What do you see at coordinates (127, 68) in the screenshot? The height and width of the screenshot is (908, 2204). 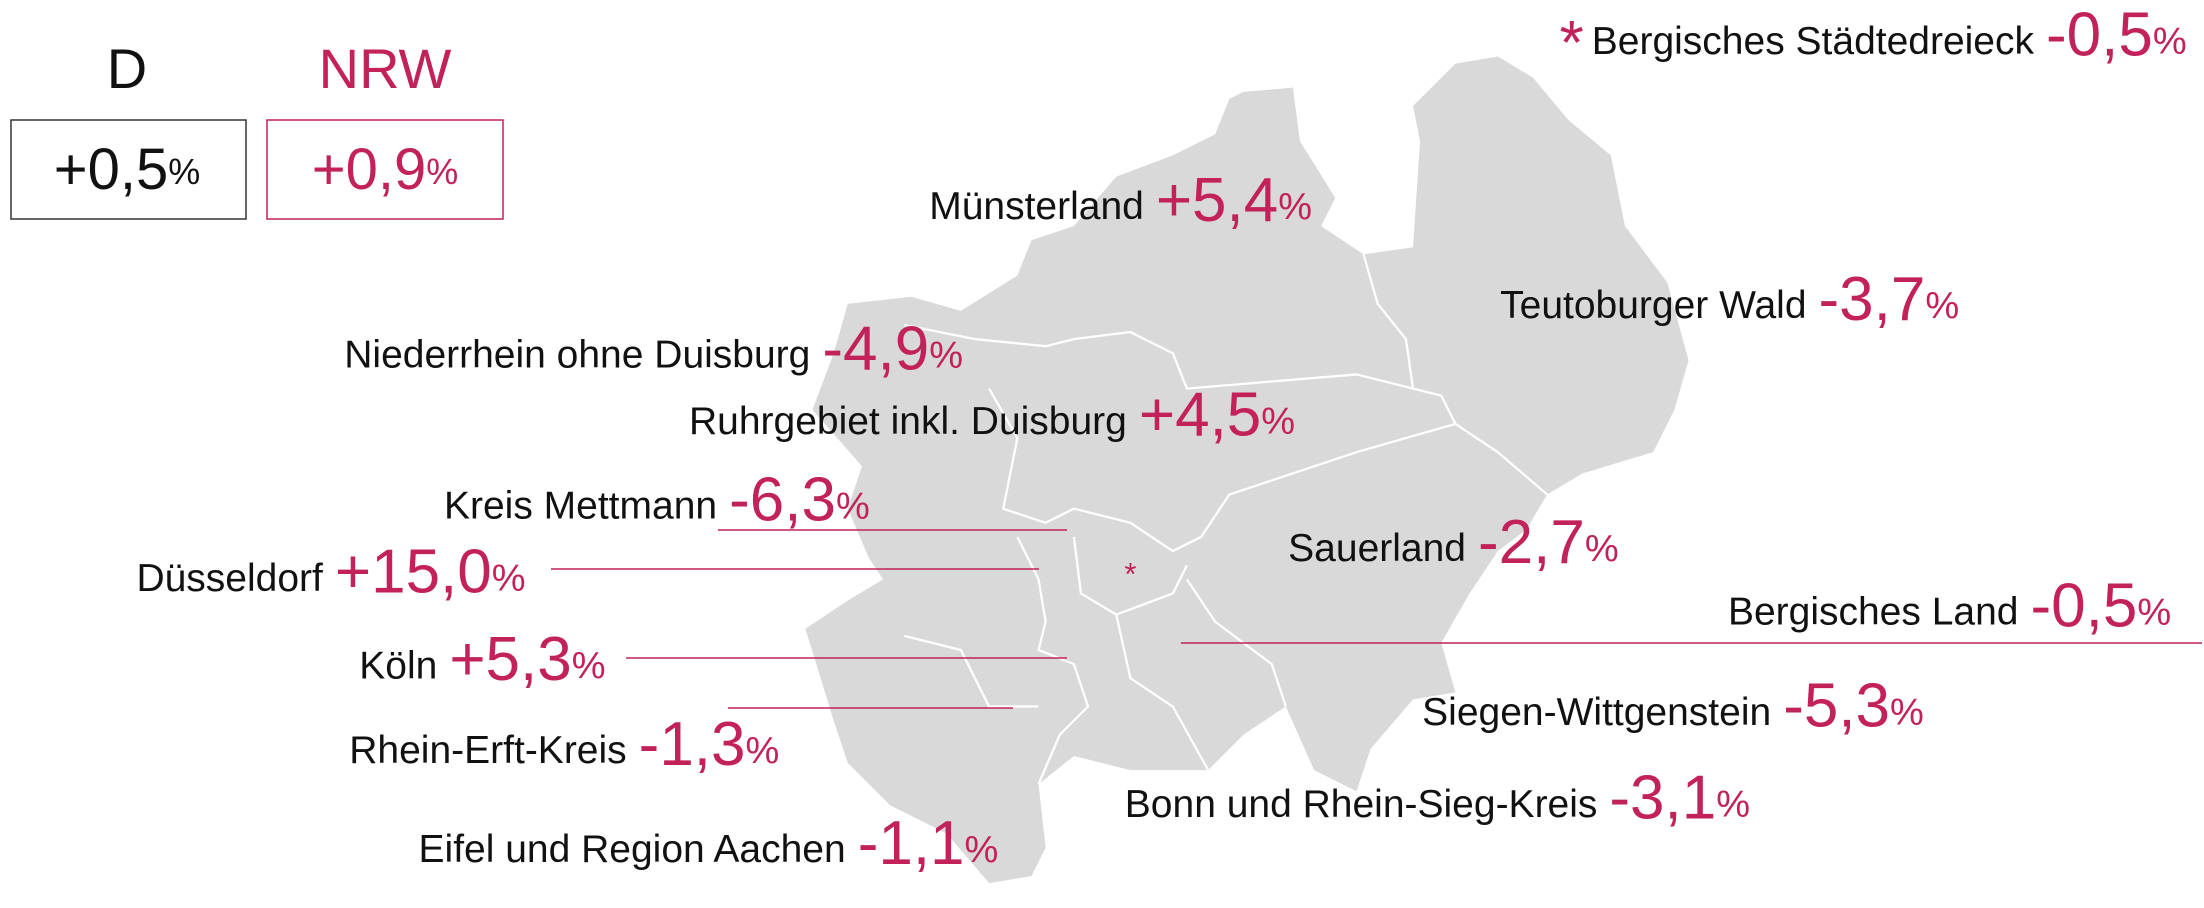 I see `germany-label: D` at bounding box center [127, 68].